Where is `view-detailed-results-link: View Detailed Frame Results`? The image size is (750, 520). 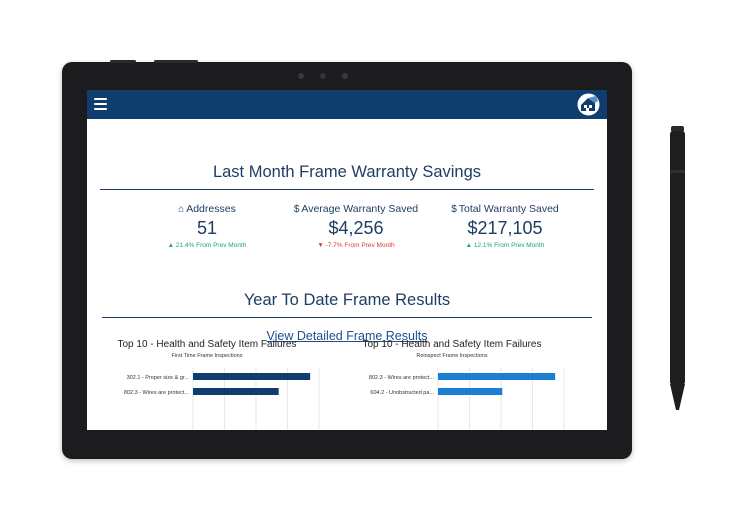
view-detailed-results-link: View Detailed Frame Results is located at coordinates (347, 336).